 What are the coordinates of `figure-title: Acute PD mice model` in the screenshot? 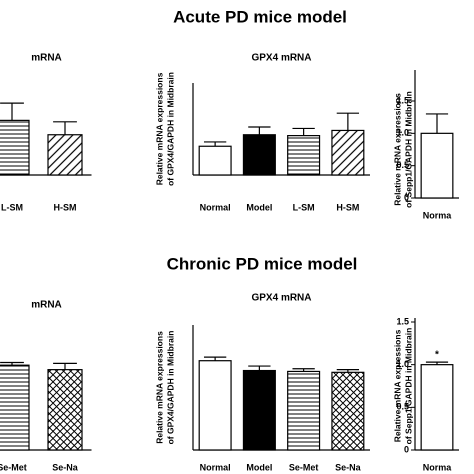 It's located at (260, 16).